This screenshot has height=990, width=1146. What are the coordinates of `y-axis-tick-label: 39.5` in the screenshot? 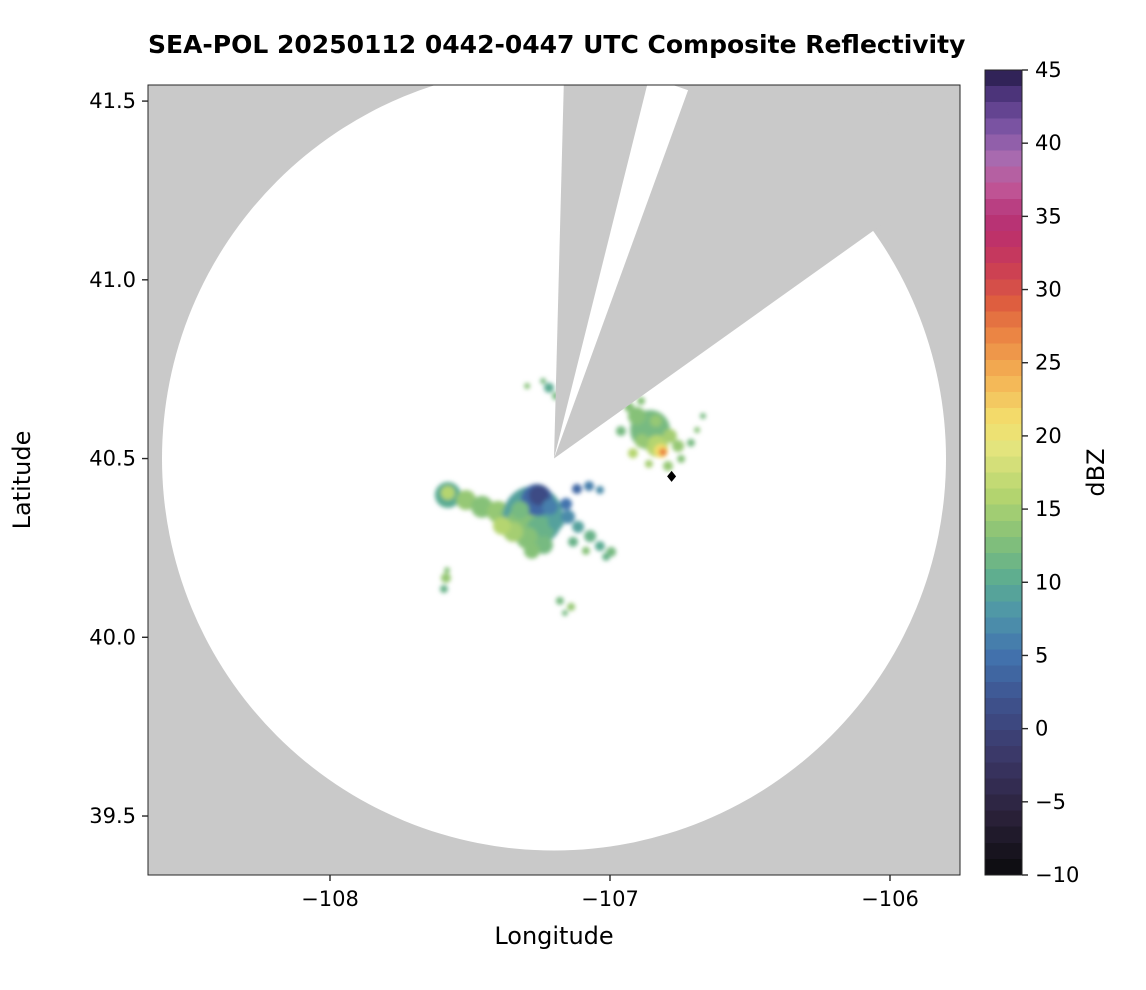 It's located at (112, 816).